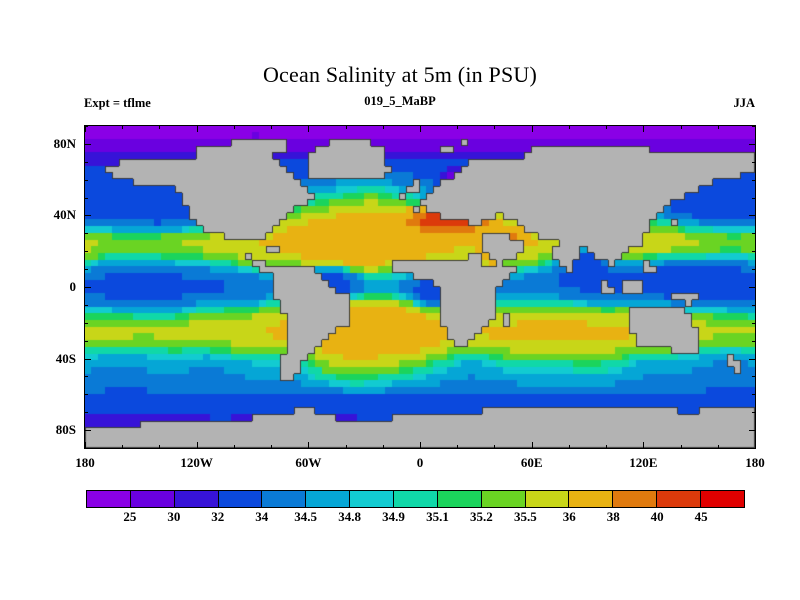 Image resolution: width=800 pixels, height=600 pixels. What do you see at coordinates (306, 516) in the screenshot?
I see `colorbar-tick-label: 34.5` at bounding box center [306, 516].